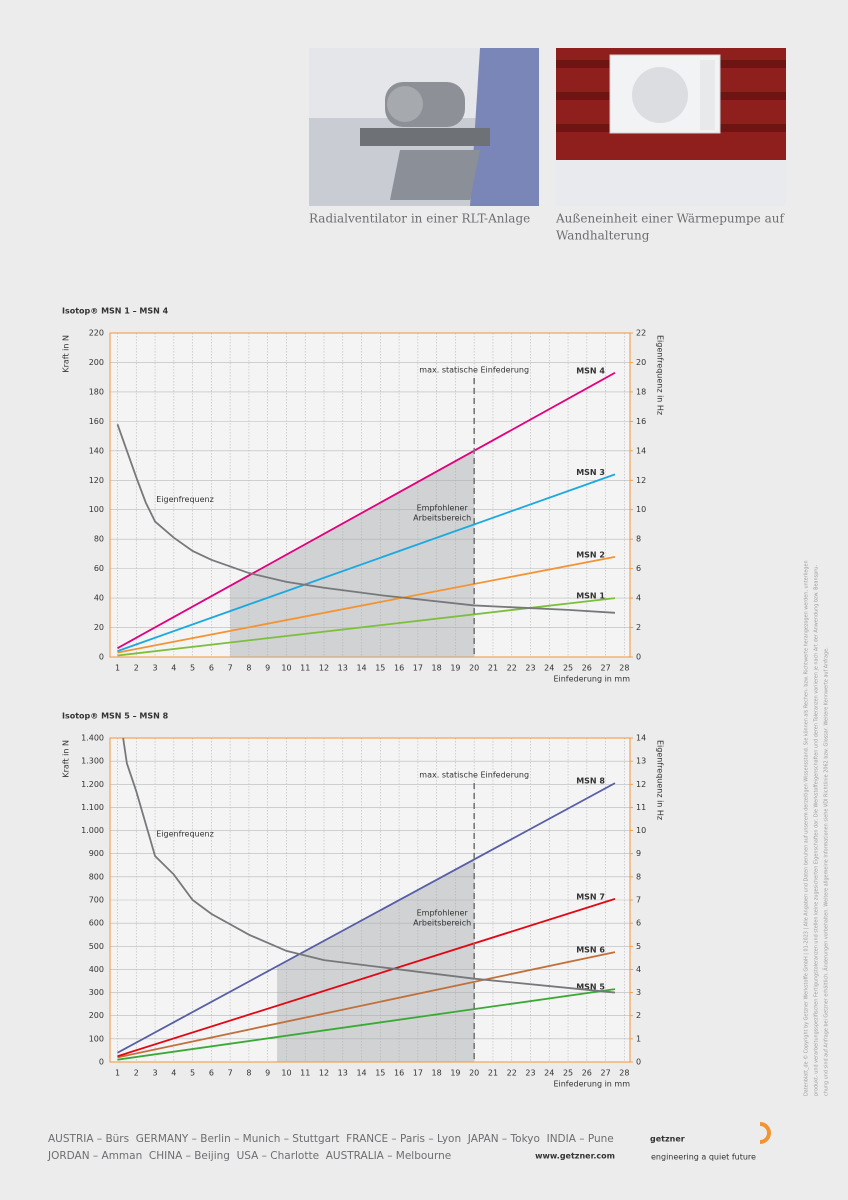  Describe the element at coordinates (667, 1139) in the screenshot. I see `logo: getzner` at that location.